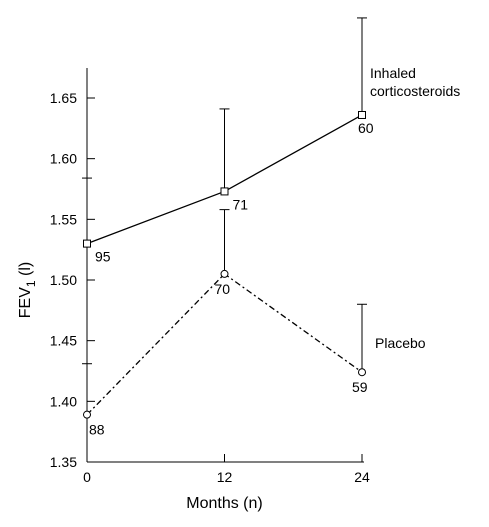  Describe the element at coordinates (63, 401) in the screenshot. I see `y-tick-label: 1.40` at that location.